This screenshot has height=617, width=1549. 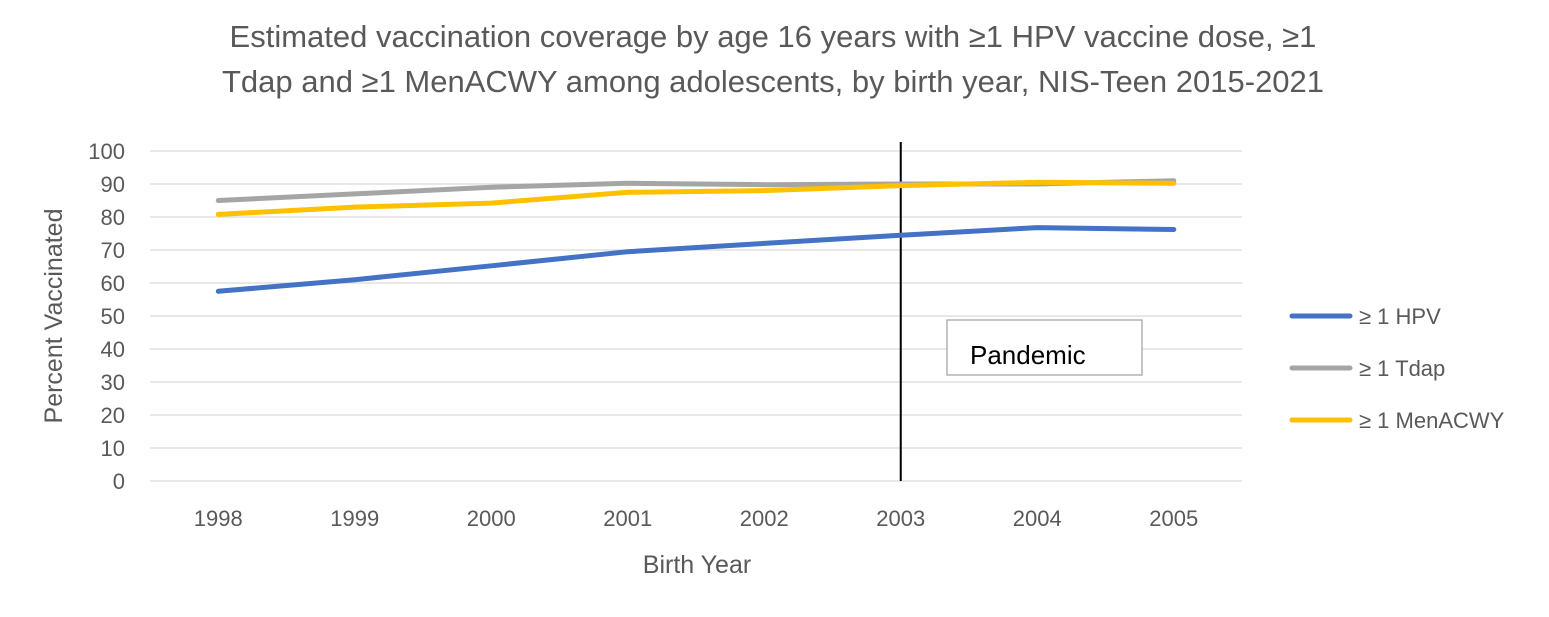 I want to click on y-tick-label: 0, so click(x=119, y=481).